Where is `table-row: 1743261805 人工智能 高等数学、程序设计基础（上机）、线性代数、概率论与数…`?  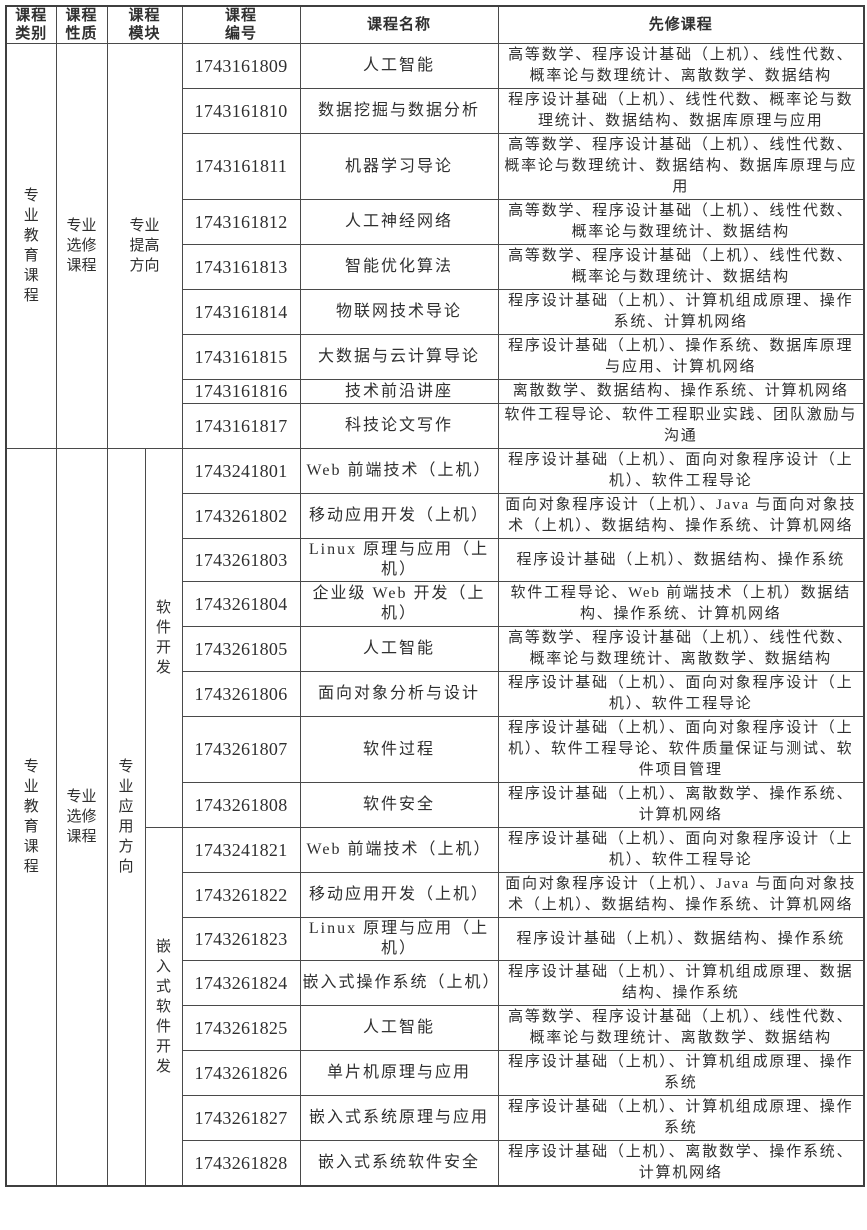 table-row: 1743261805 人工智能 高等数学、程序设计基础（上机）、线性代数、概率论与数… is located at coordinates (435, 649).